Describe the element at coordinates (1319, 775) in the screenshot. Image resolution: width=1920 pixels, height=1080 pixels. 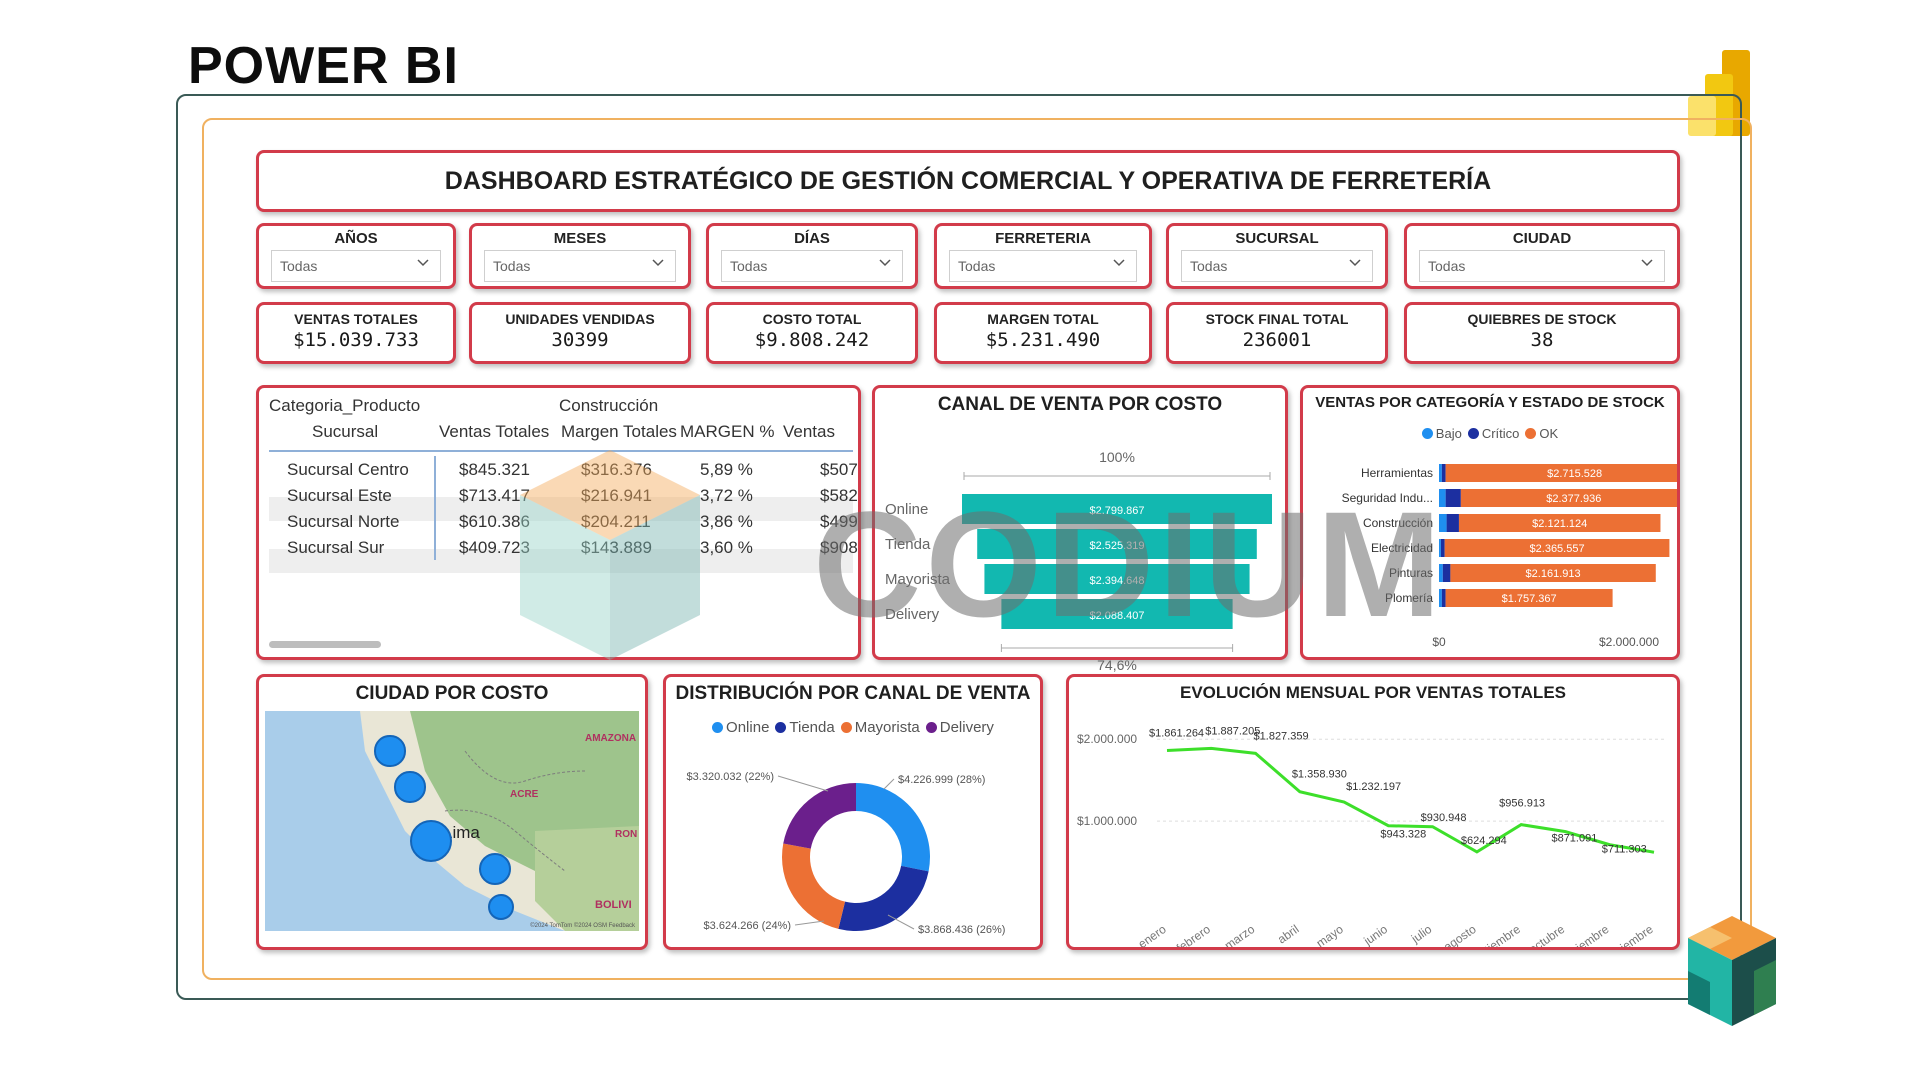
I see `line-data-label: $1.358.930` at that location.